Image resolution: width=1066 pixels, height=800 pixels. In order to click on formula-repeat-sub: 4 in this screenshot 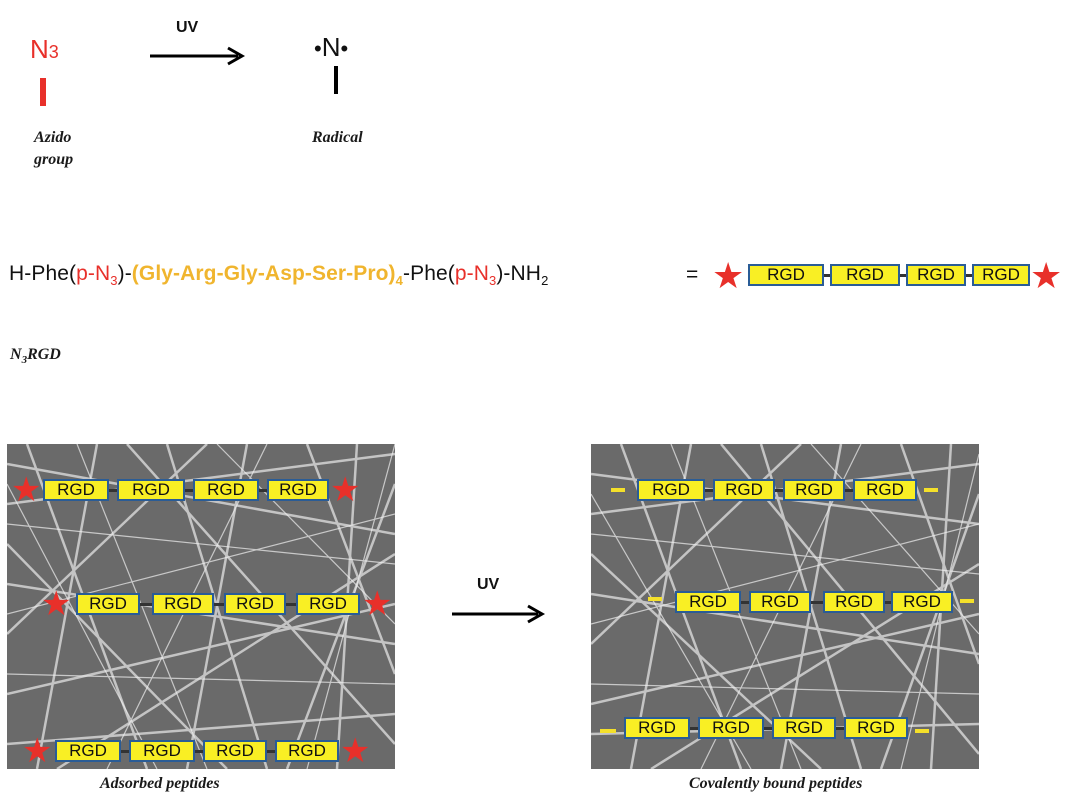, I will do `click(399, 281)`.